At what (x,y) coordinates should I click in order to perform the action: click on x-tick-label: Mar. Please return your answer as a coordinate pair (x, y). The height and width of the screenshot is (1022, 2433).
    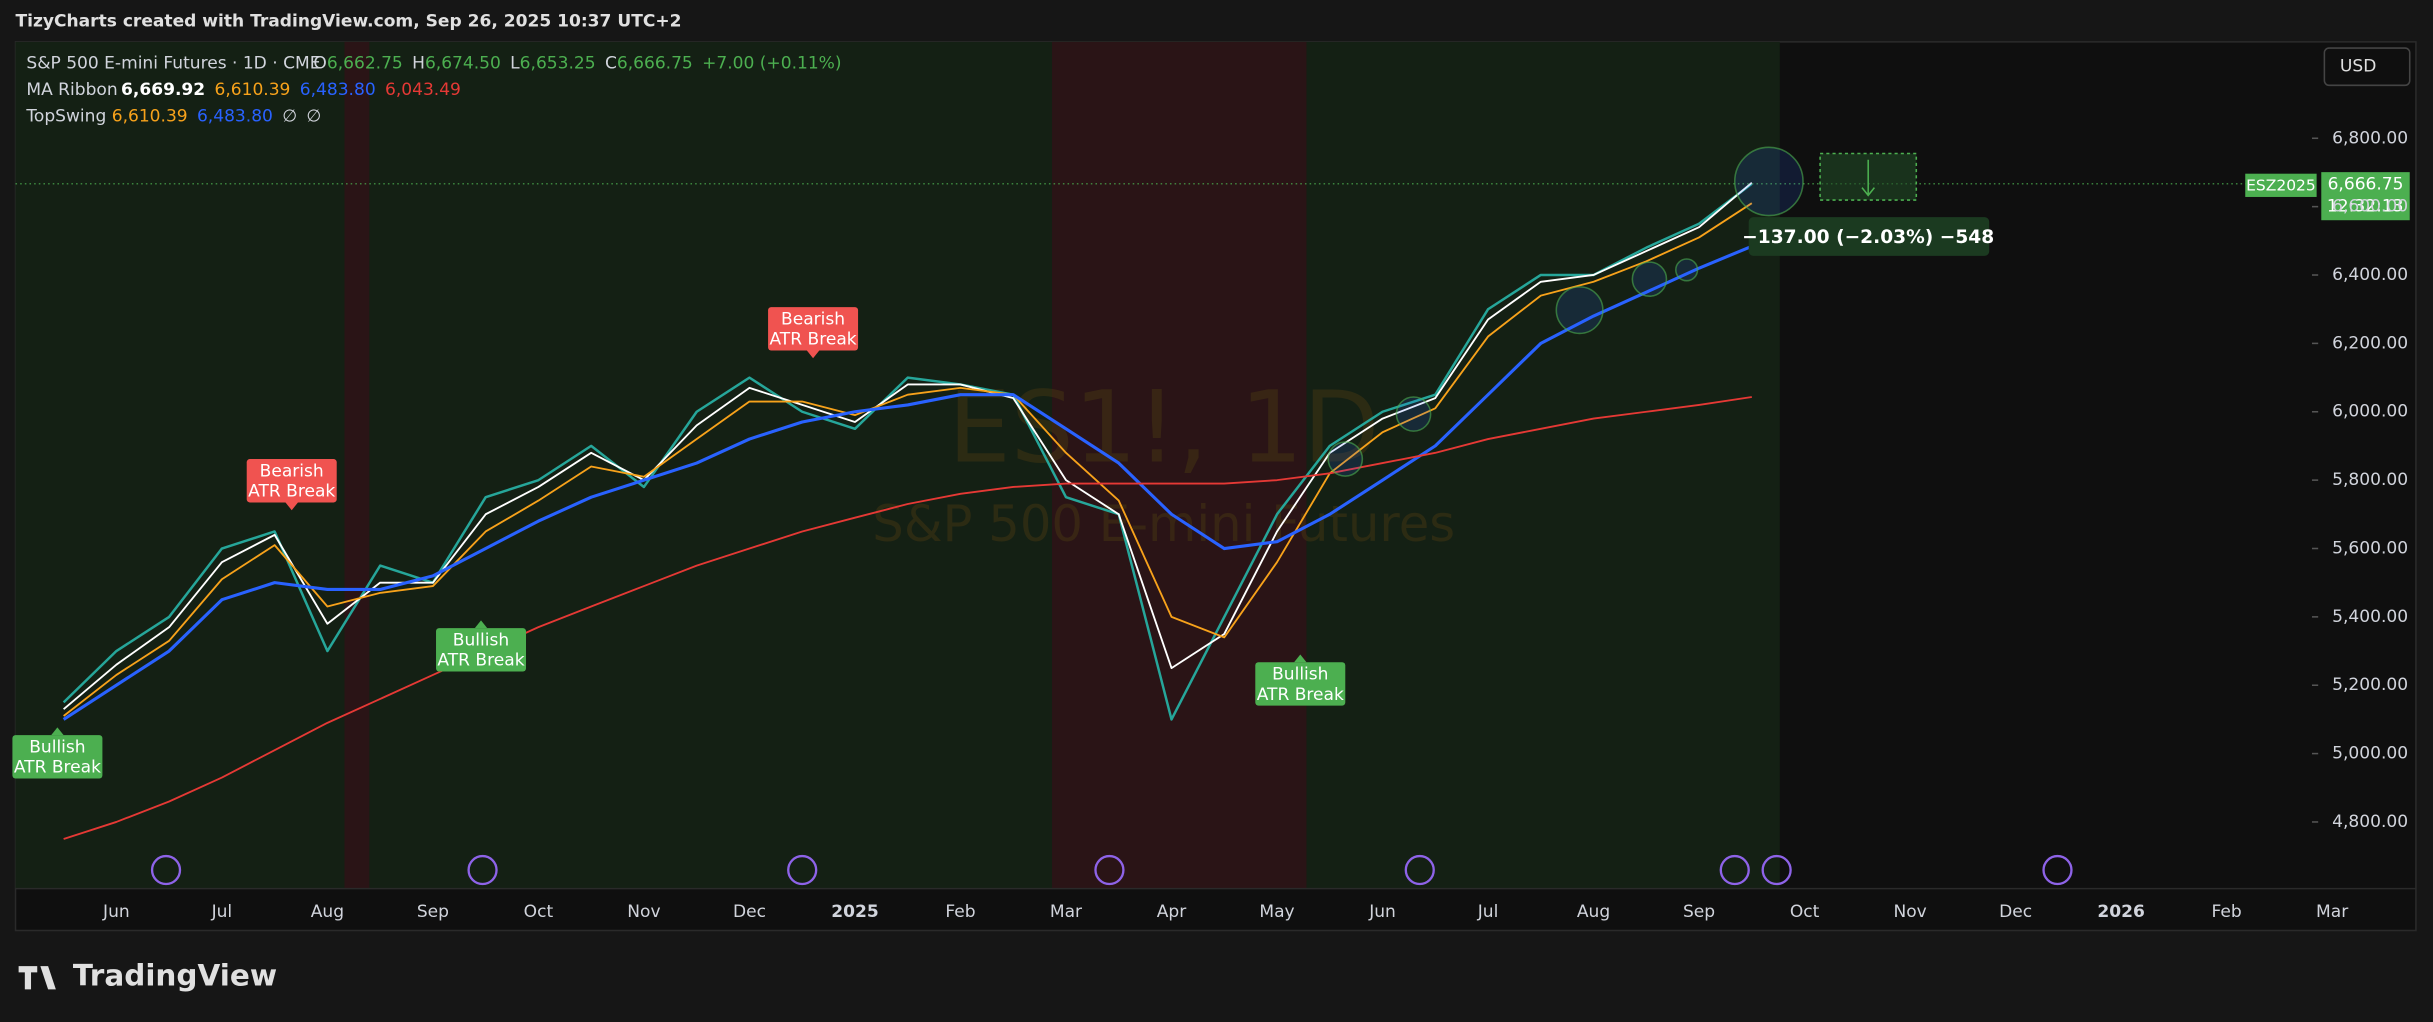
    Looking at the image, I should click on (1066, 912).